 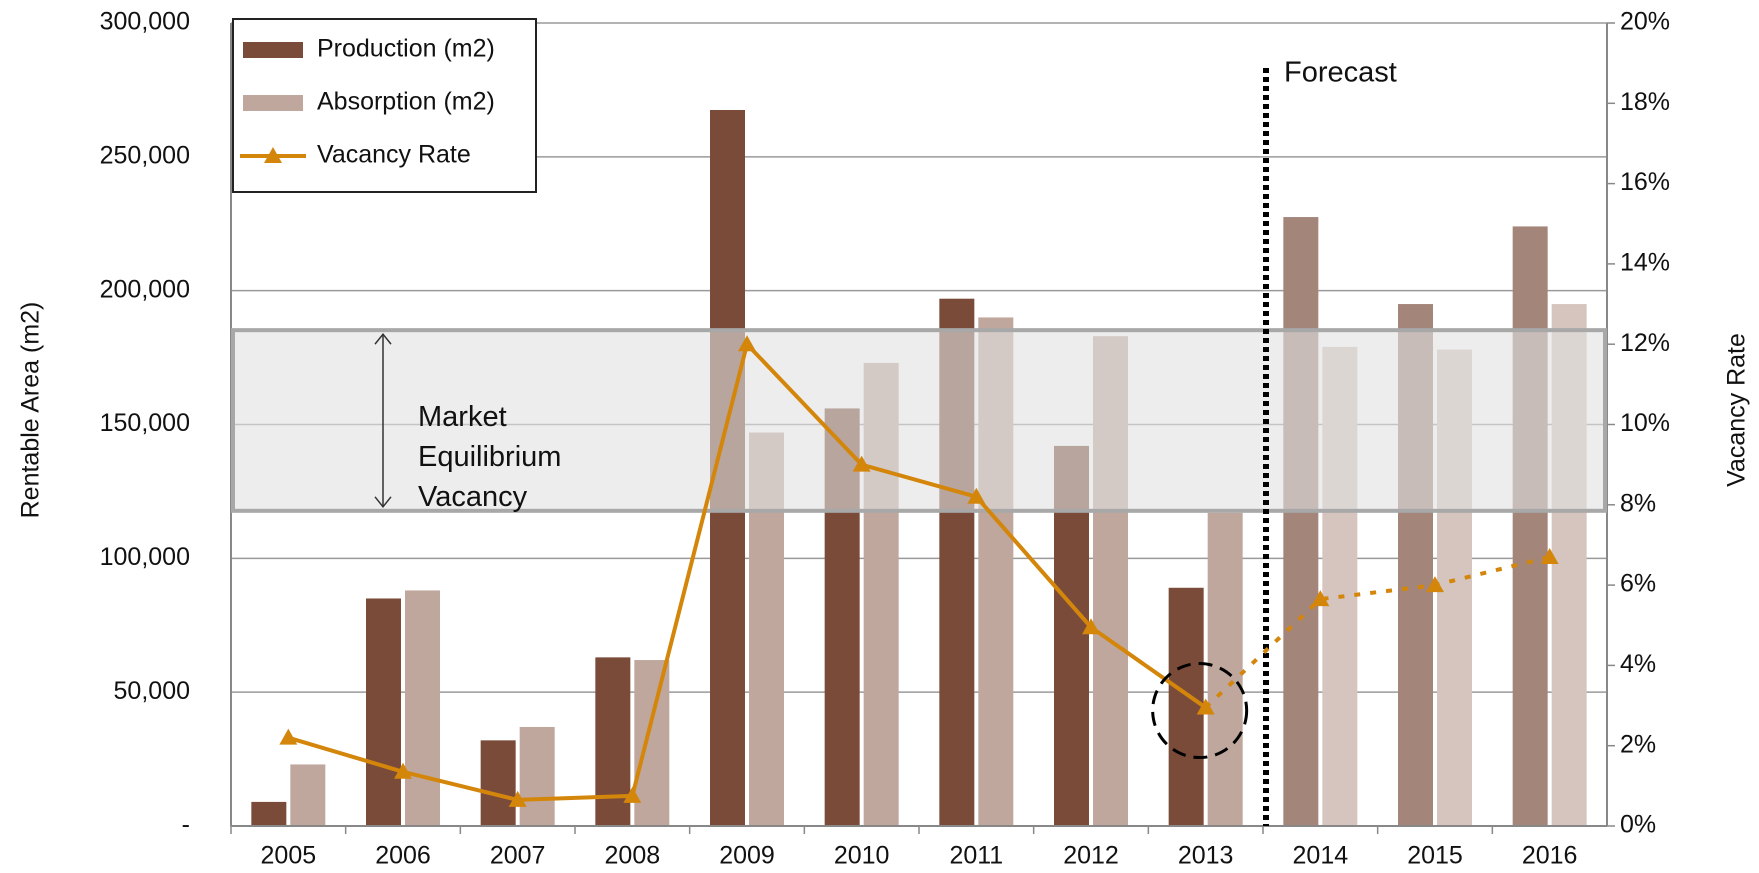 What do you see at coordinates (1638, 664) in the screenshot?
I see `y2-tick-label: 4%` at bounding box center [1638, 664].